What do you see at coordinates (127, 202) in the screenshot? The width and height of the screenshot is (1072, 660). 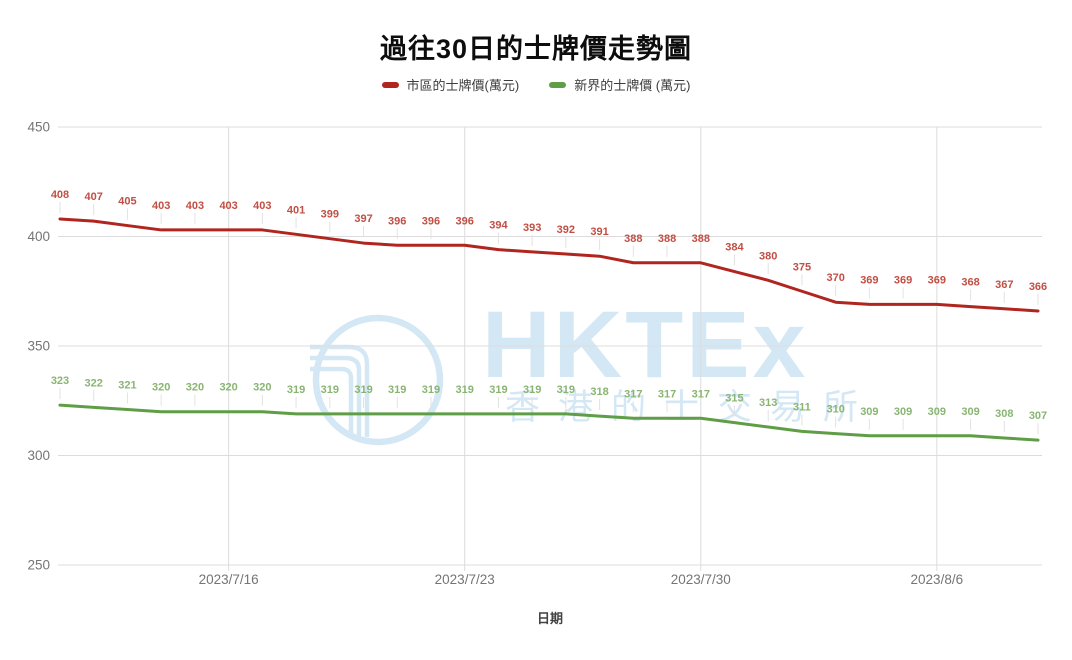 I see `data-point-label: 405` at bounding box center [127, 202].